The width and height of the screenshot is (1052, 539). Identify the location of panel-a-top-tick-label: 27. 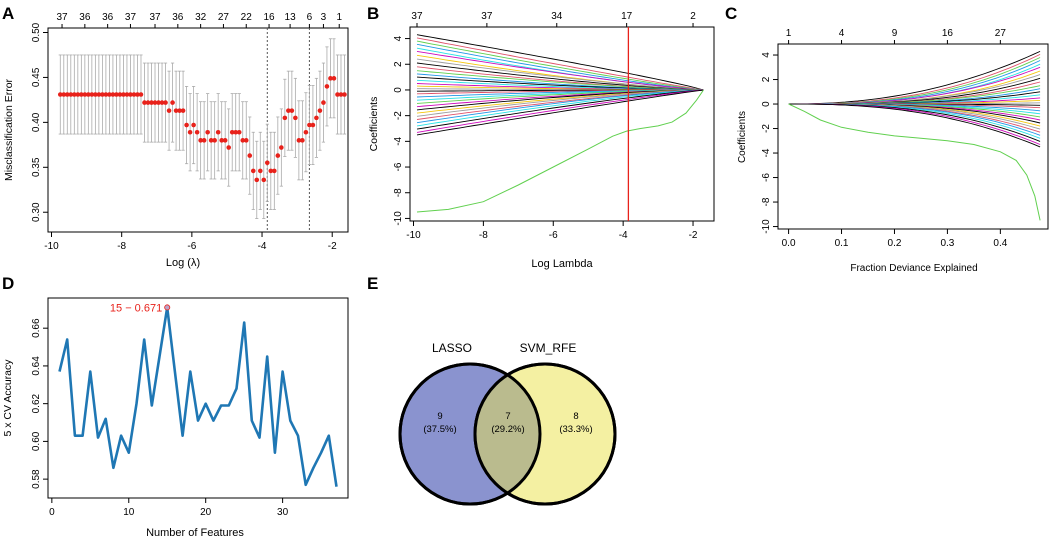
(224, 17).